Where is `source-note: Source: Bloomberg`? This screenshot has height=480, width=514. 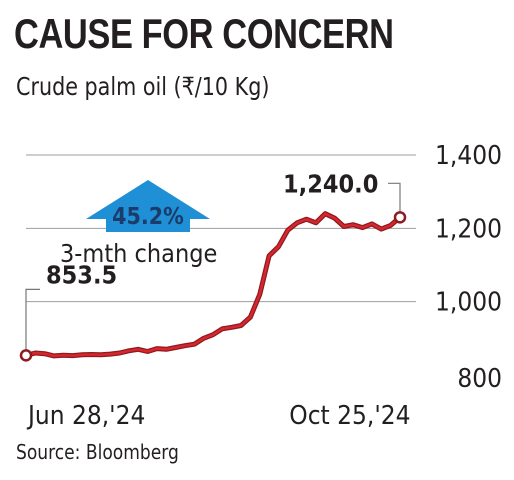 source-note: Source: Bloomberg is located at coordinates (97, 452).